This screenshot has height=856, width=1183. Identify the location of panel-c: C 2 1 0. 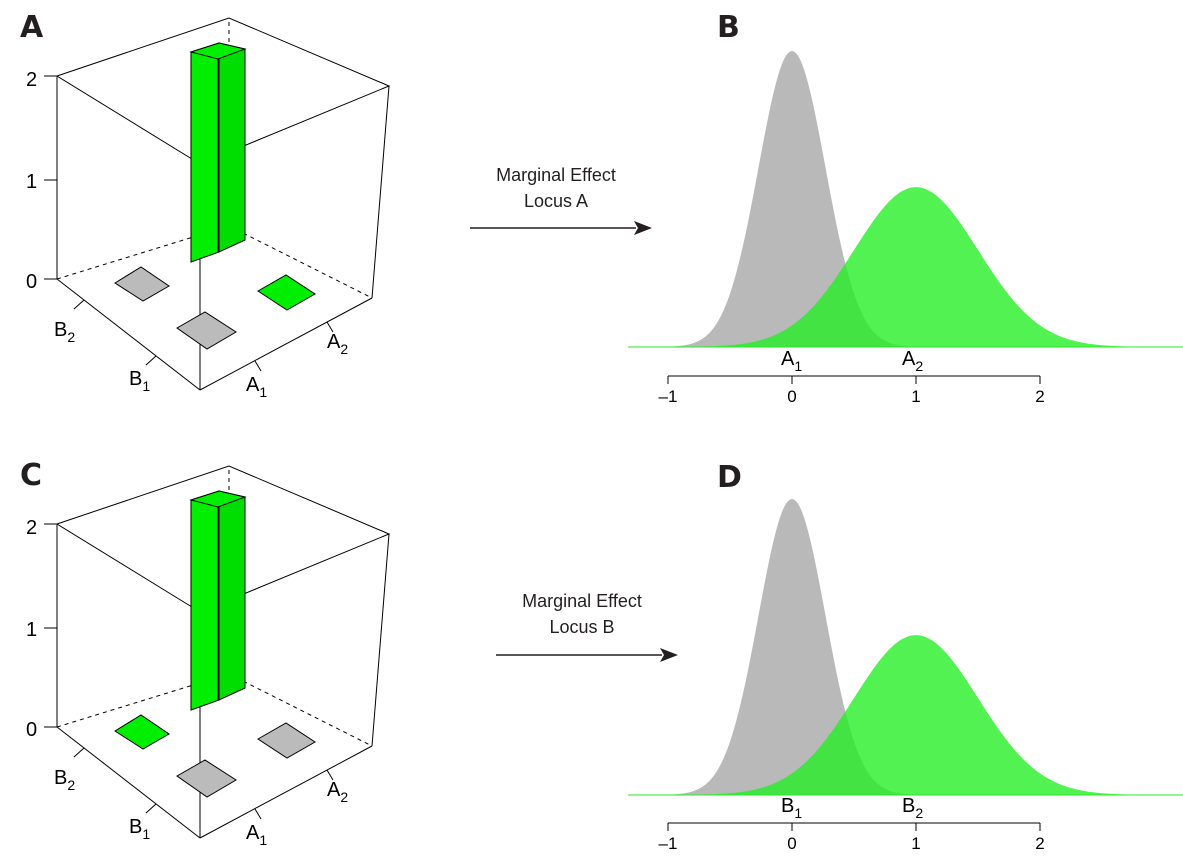
(205, 653).